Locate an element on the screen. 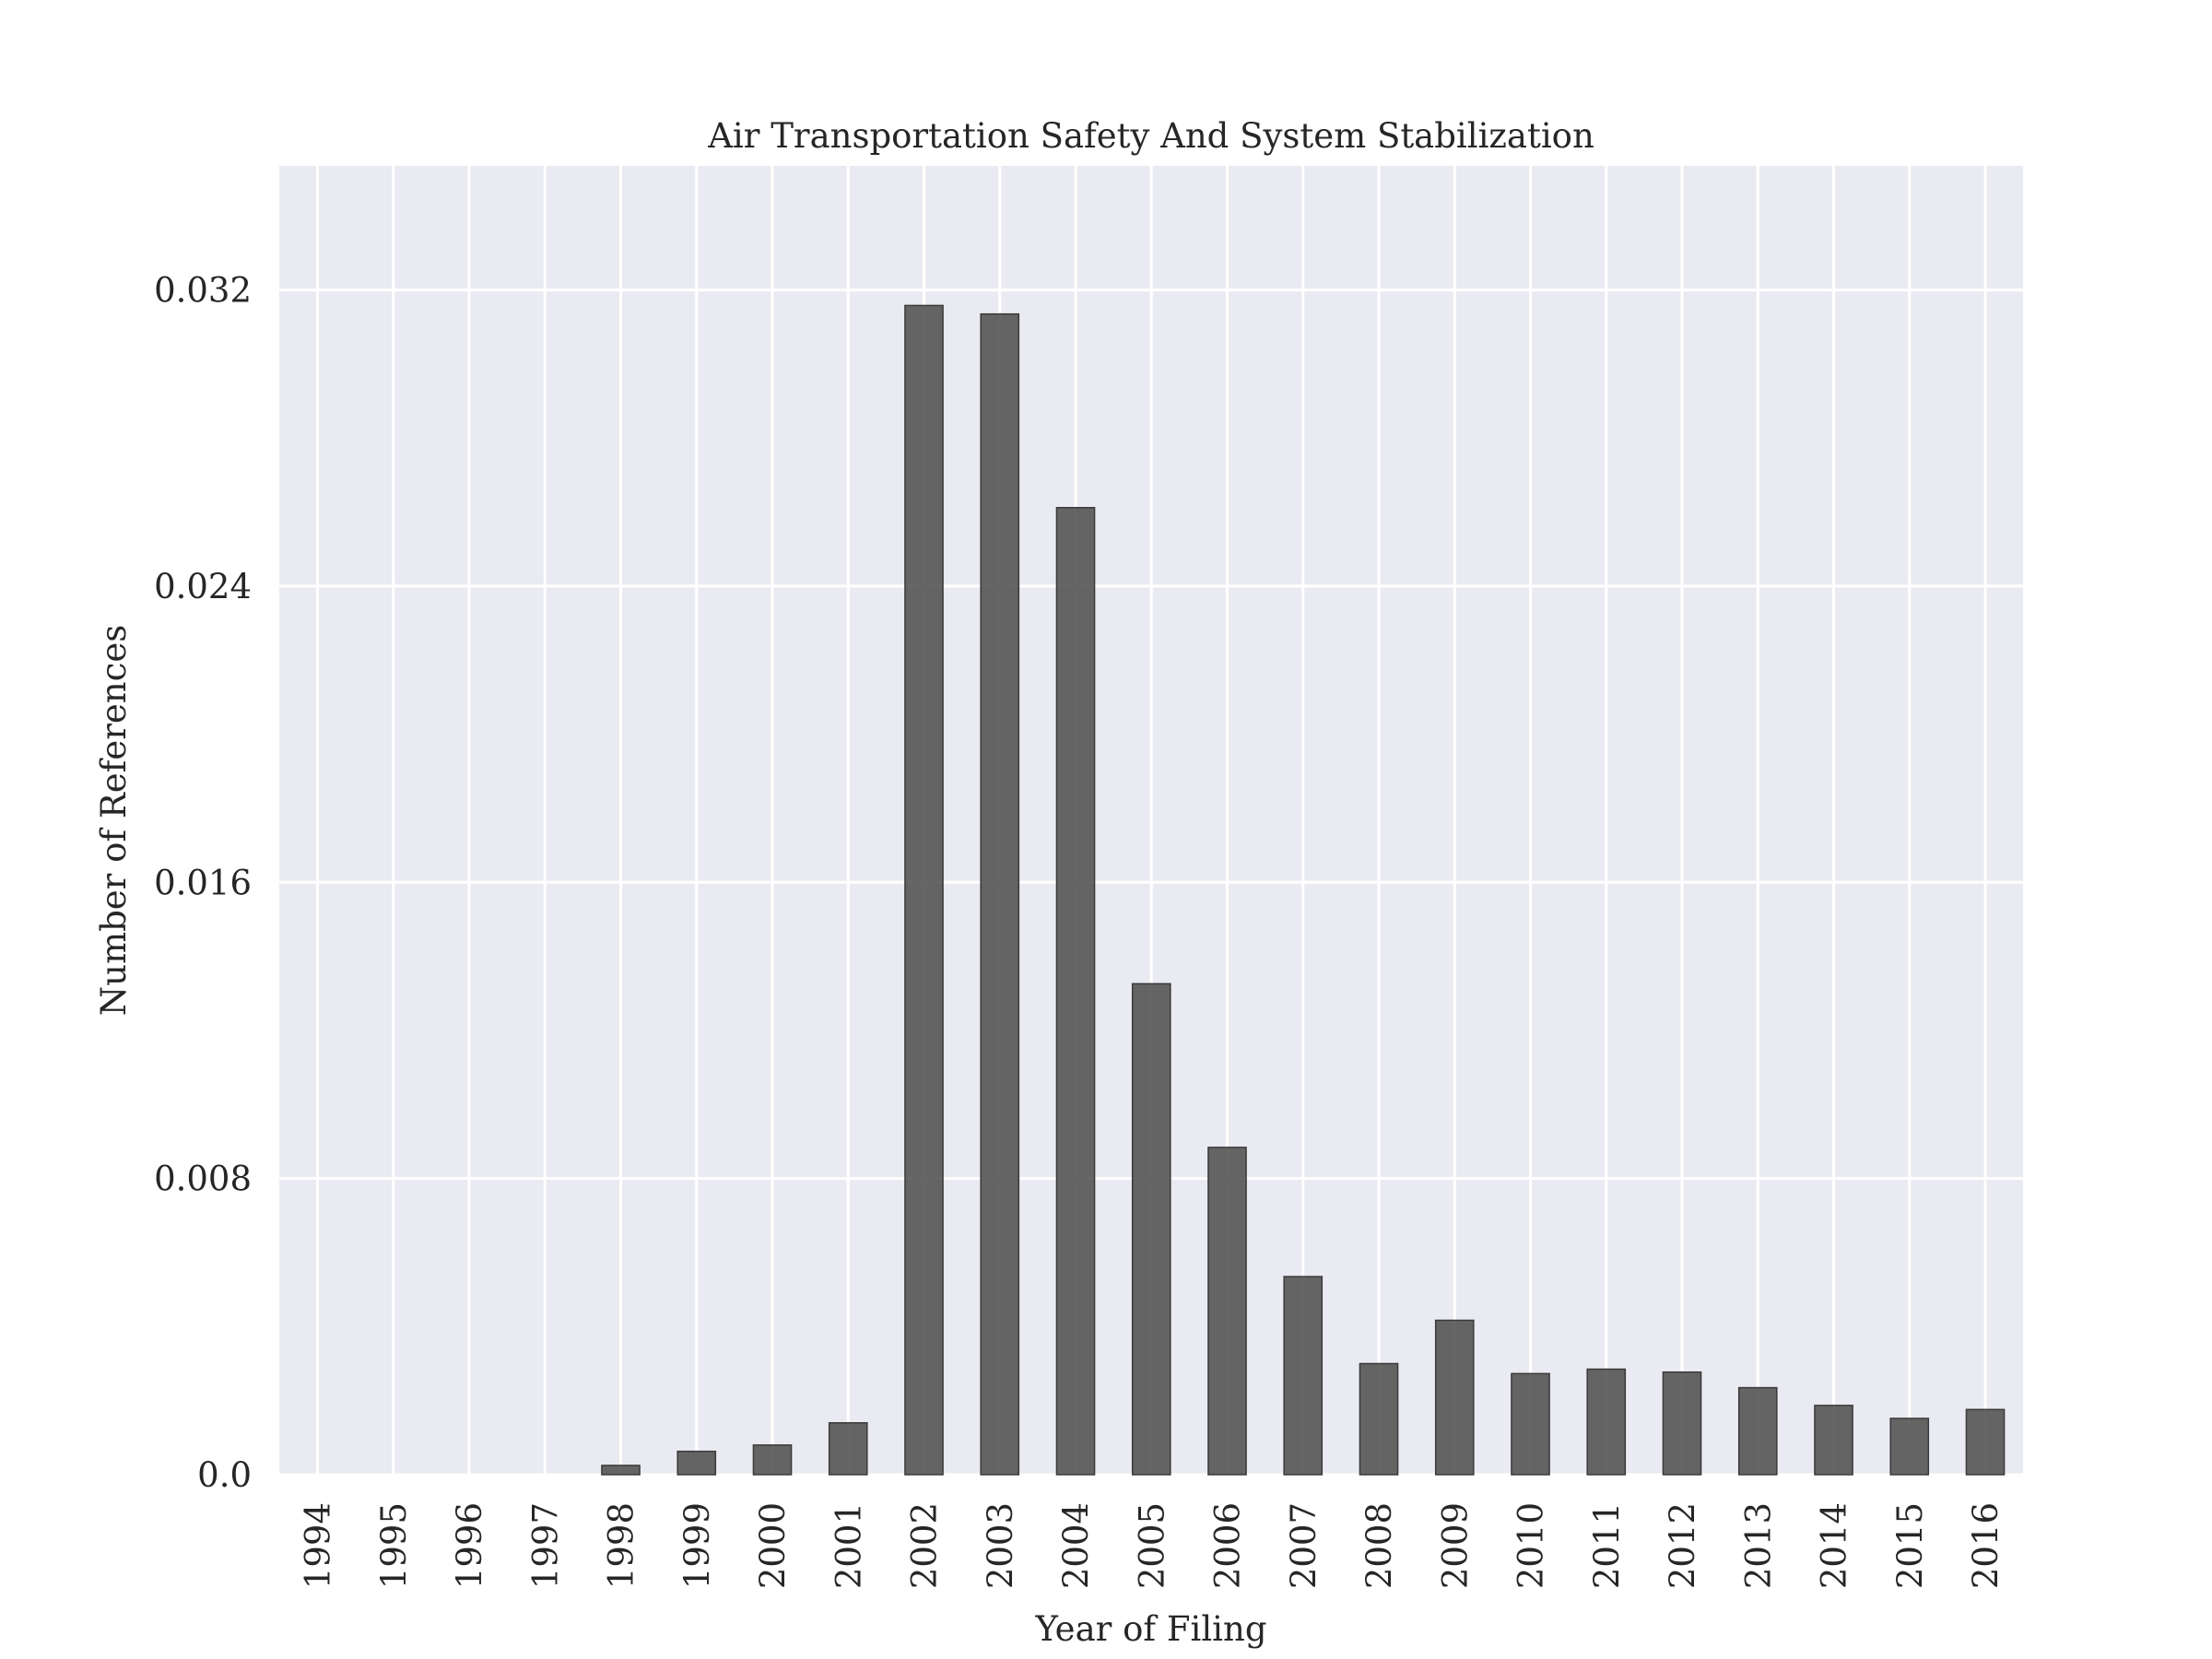  x-tick-label: 1994 is located at coordinates (318, 1545).